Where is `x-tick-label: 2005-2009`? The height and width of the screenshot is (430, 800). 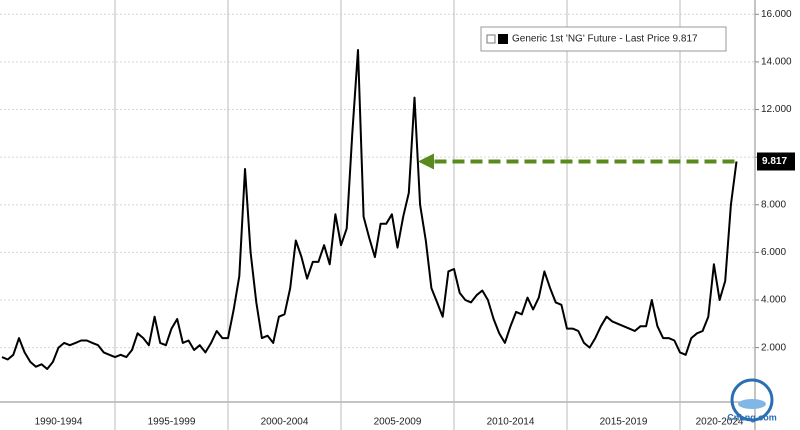
x-tick-label: 2005-2009 is located at coordinates (398, 422).